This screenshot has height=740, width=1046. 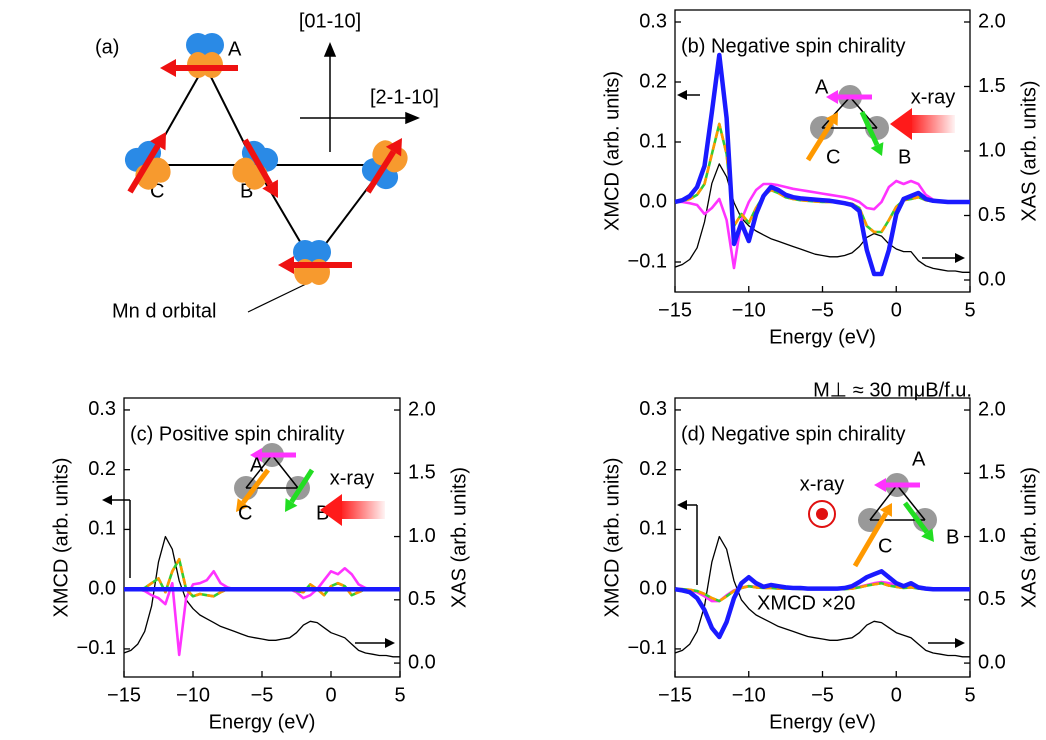 I want to click on panel-title: (c) Positive spin chirality, so click(x=237, y=434).